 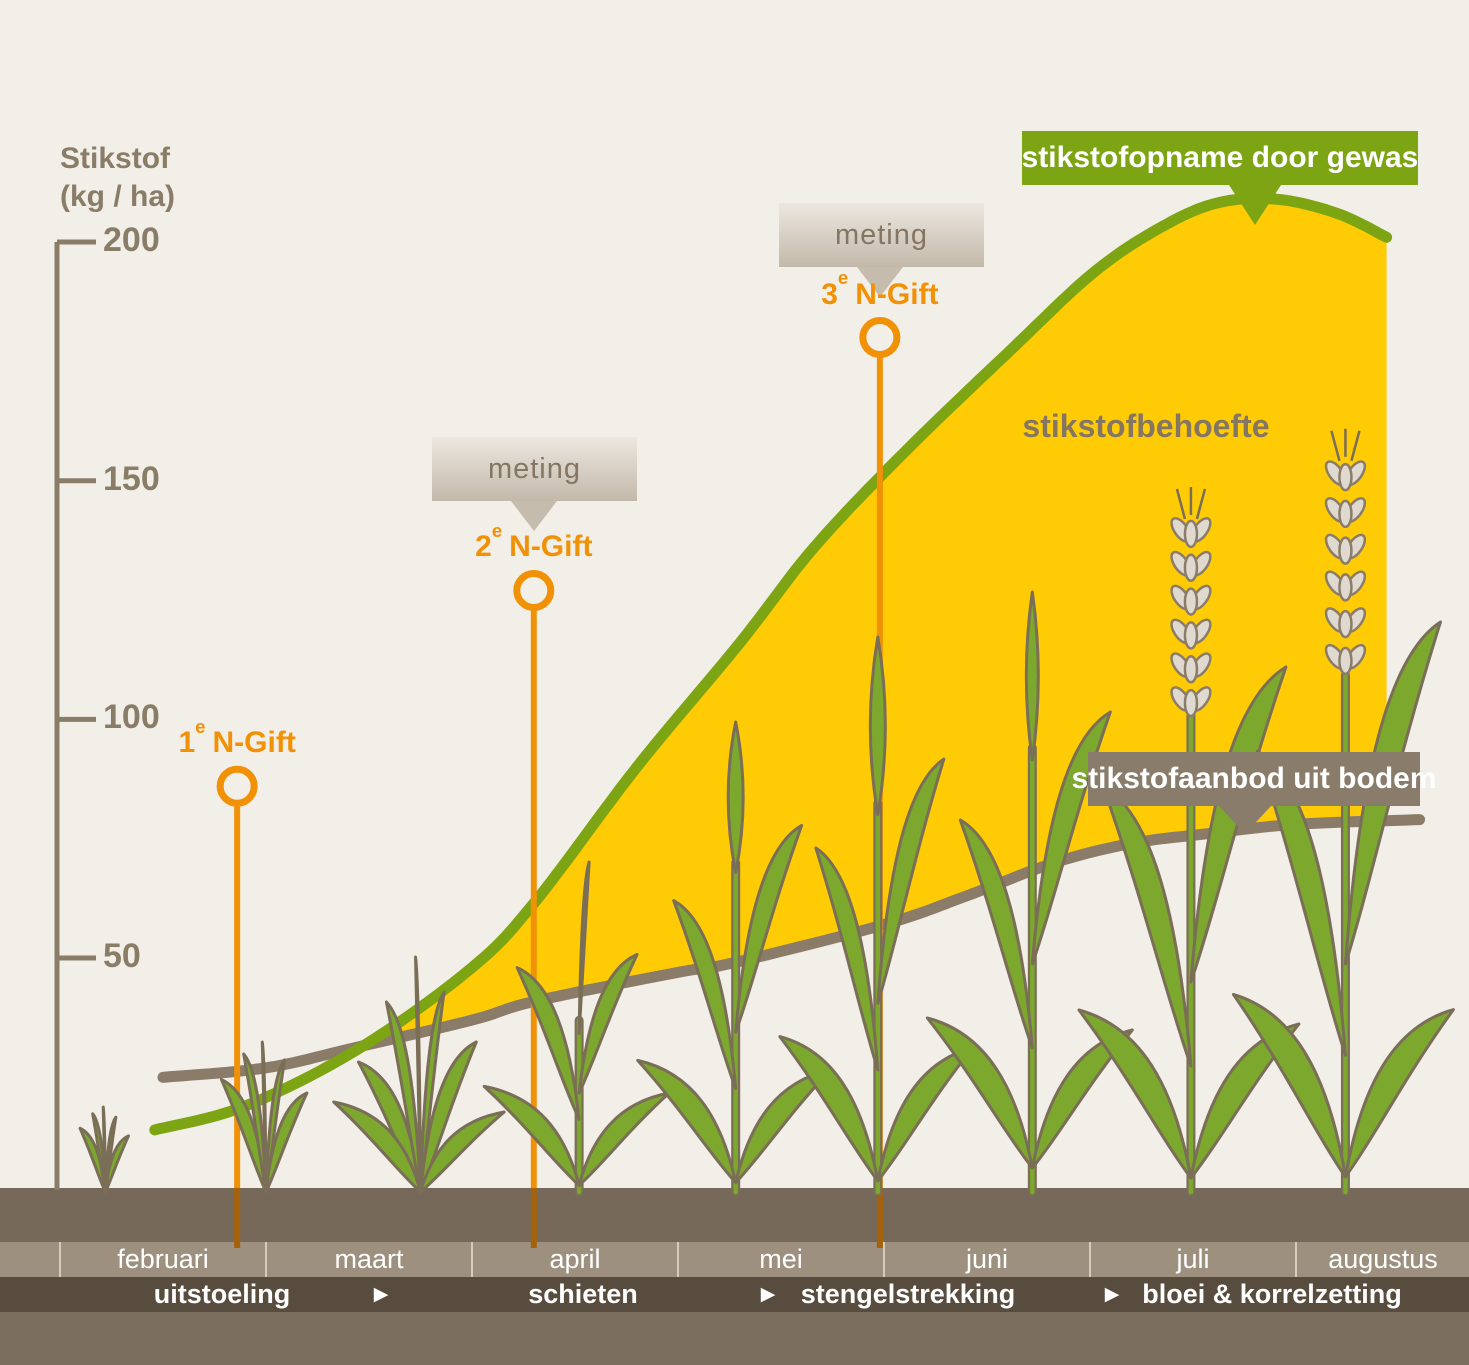 What do you see at coordinates (118, 196) in the screenshot?
I see `y-axis-title-line2: (kg / ha)` at bounding box center [118, 196].